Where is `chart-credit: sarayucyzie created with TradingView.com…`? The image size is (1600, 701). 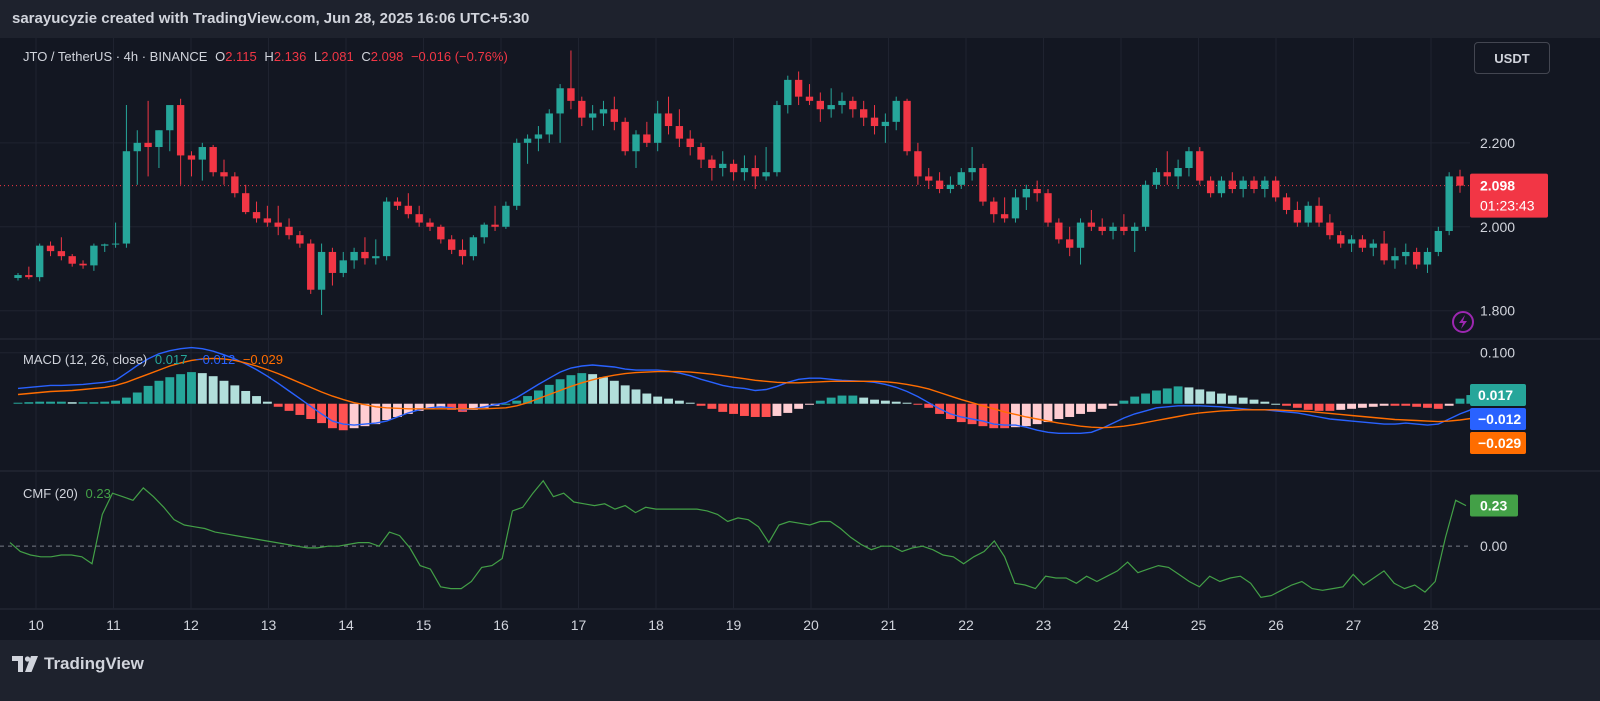 chart-credit: sarayucyzie created with TradingView.com… is located at coordinates (271, 18).